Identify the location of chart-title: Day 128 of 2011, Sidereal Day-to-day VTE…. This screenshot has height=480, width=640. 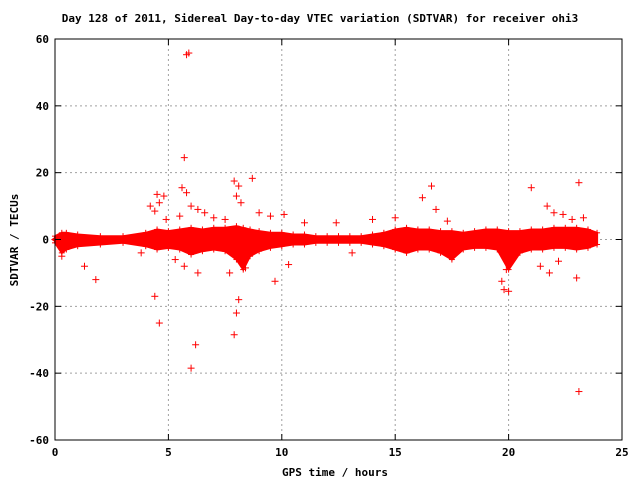
(320, 18).